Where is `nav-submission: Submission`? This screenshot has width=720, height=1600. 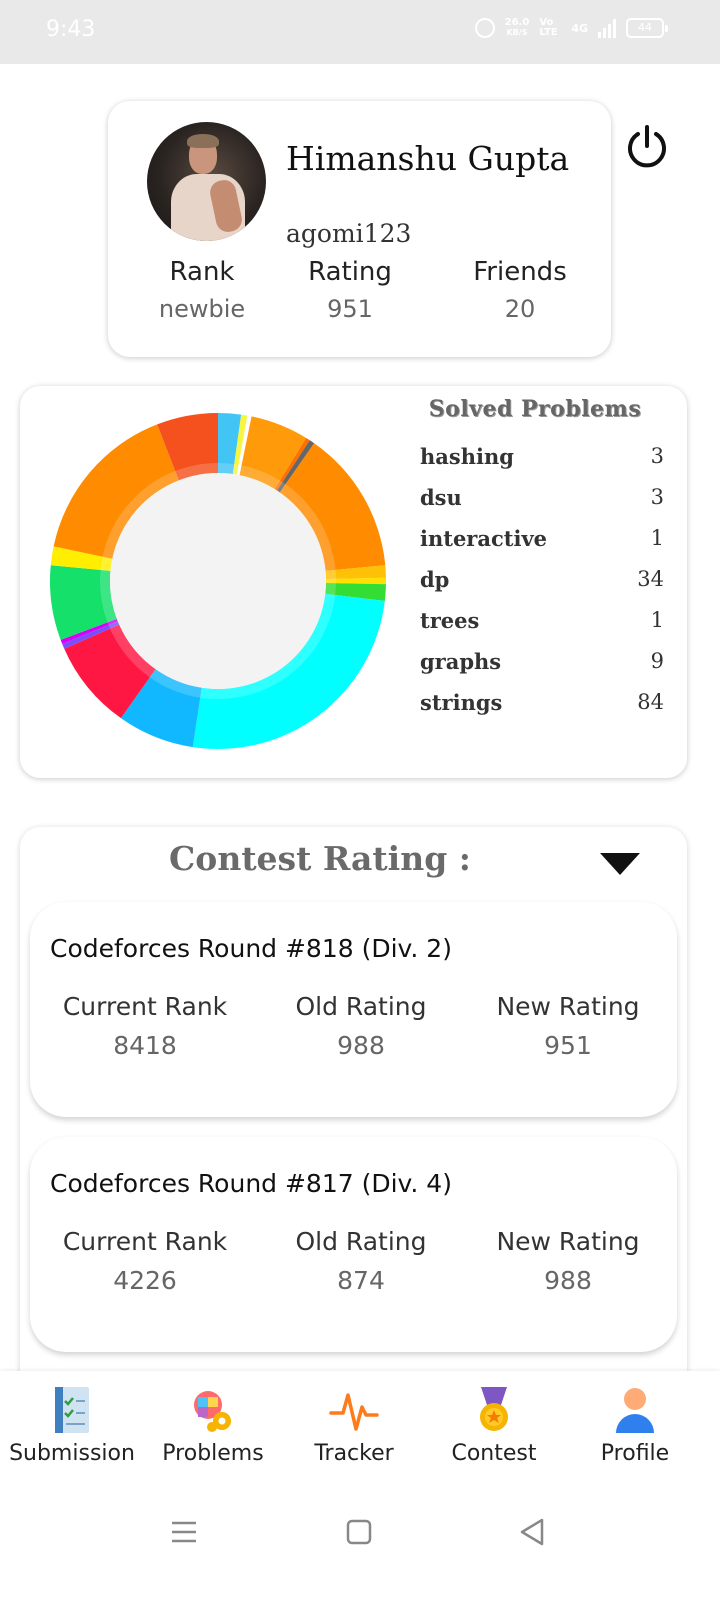
nav-submission: Submission is located at coordinates (72, 1425).